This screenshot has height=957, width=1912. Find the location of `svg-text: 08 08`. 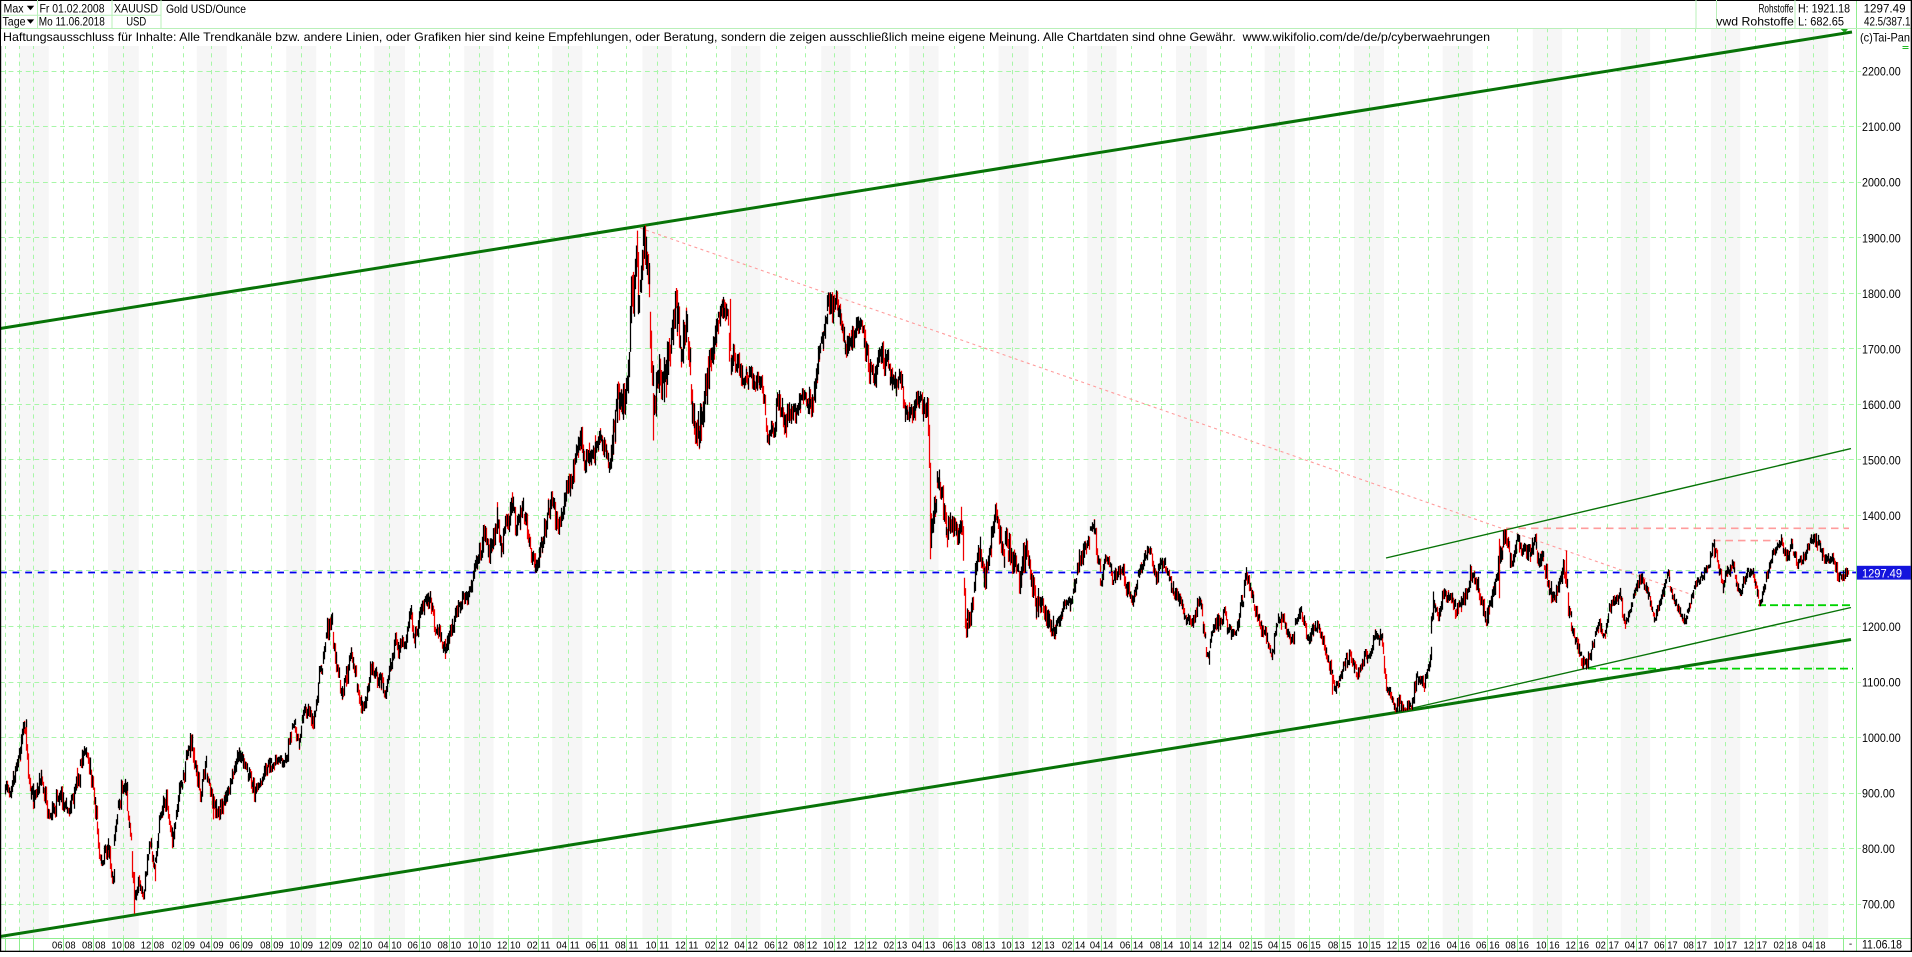

svg-text: 08 08 is located at coordinates (94, 945).